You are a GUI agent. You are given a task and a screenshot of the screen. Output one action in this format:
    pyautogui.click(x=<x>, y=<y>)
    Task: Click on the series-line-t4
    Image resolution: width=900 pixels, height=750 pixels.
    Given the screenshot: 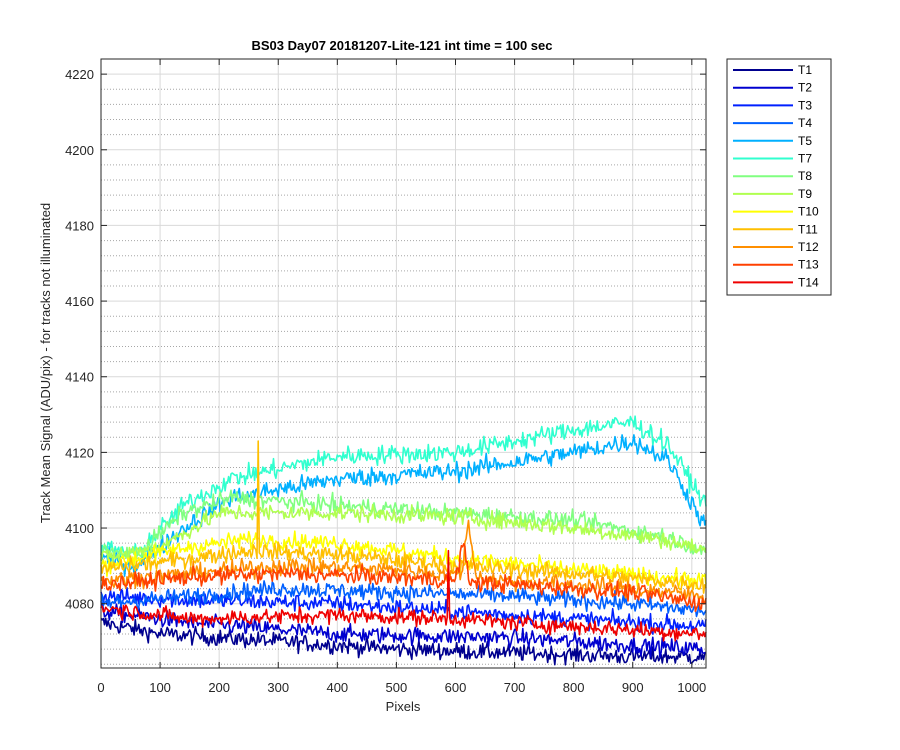 What is the action you would take?
    pyautogui.click(x=403, y=599)
    